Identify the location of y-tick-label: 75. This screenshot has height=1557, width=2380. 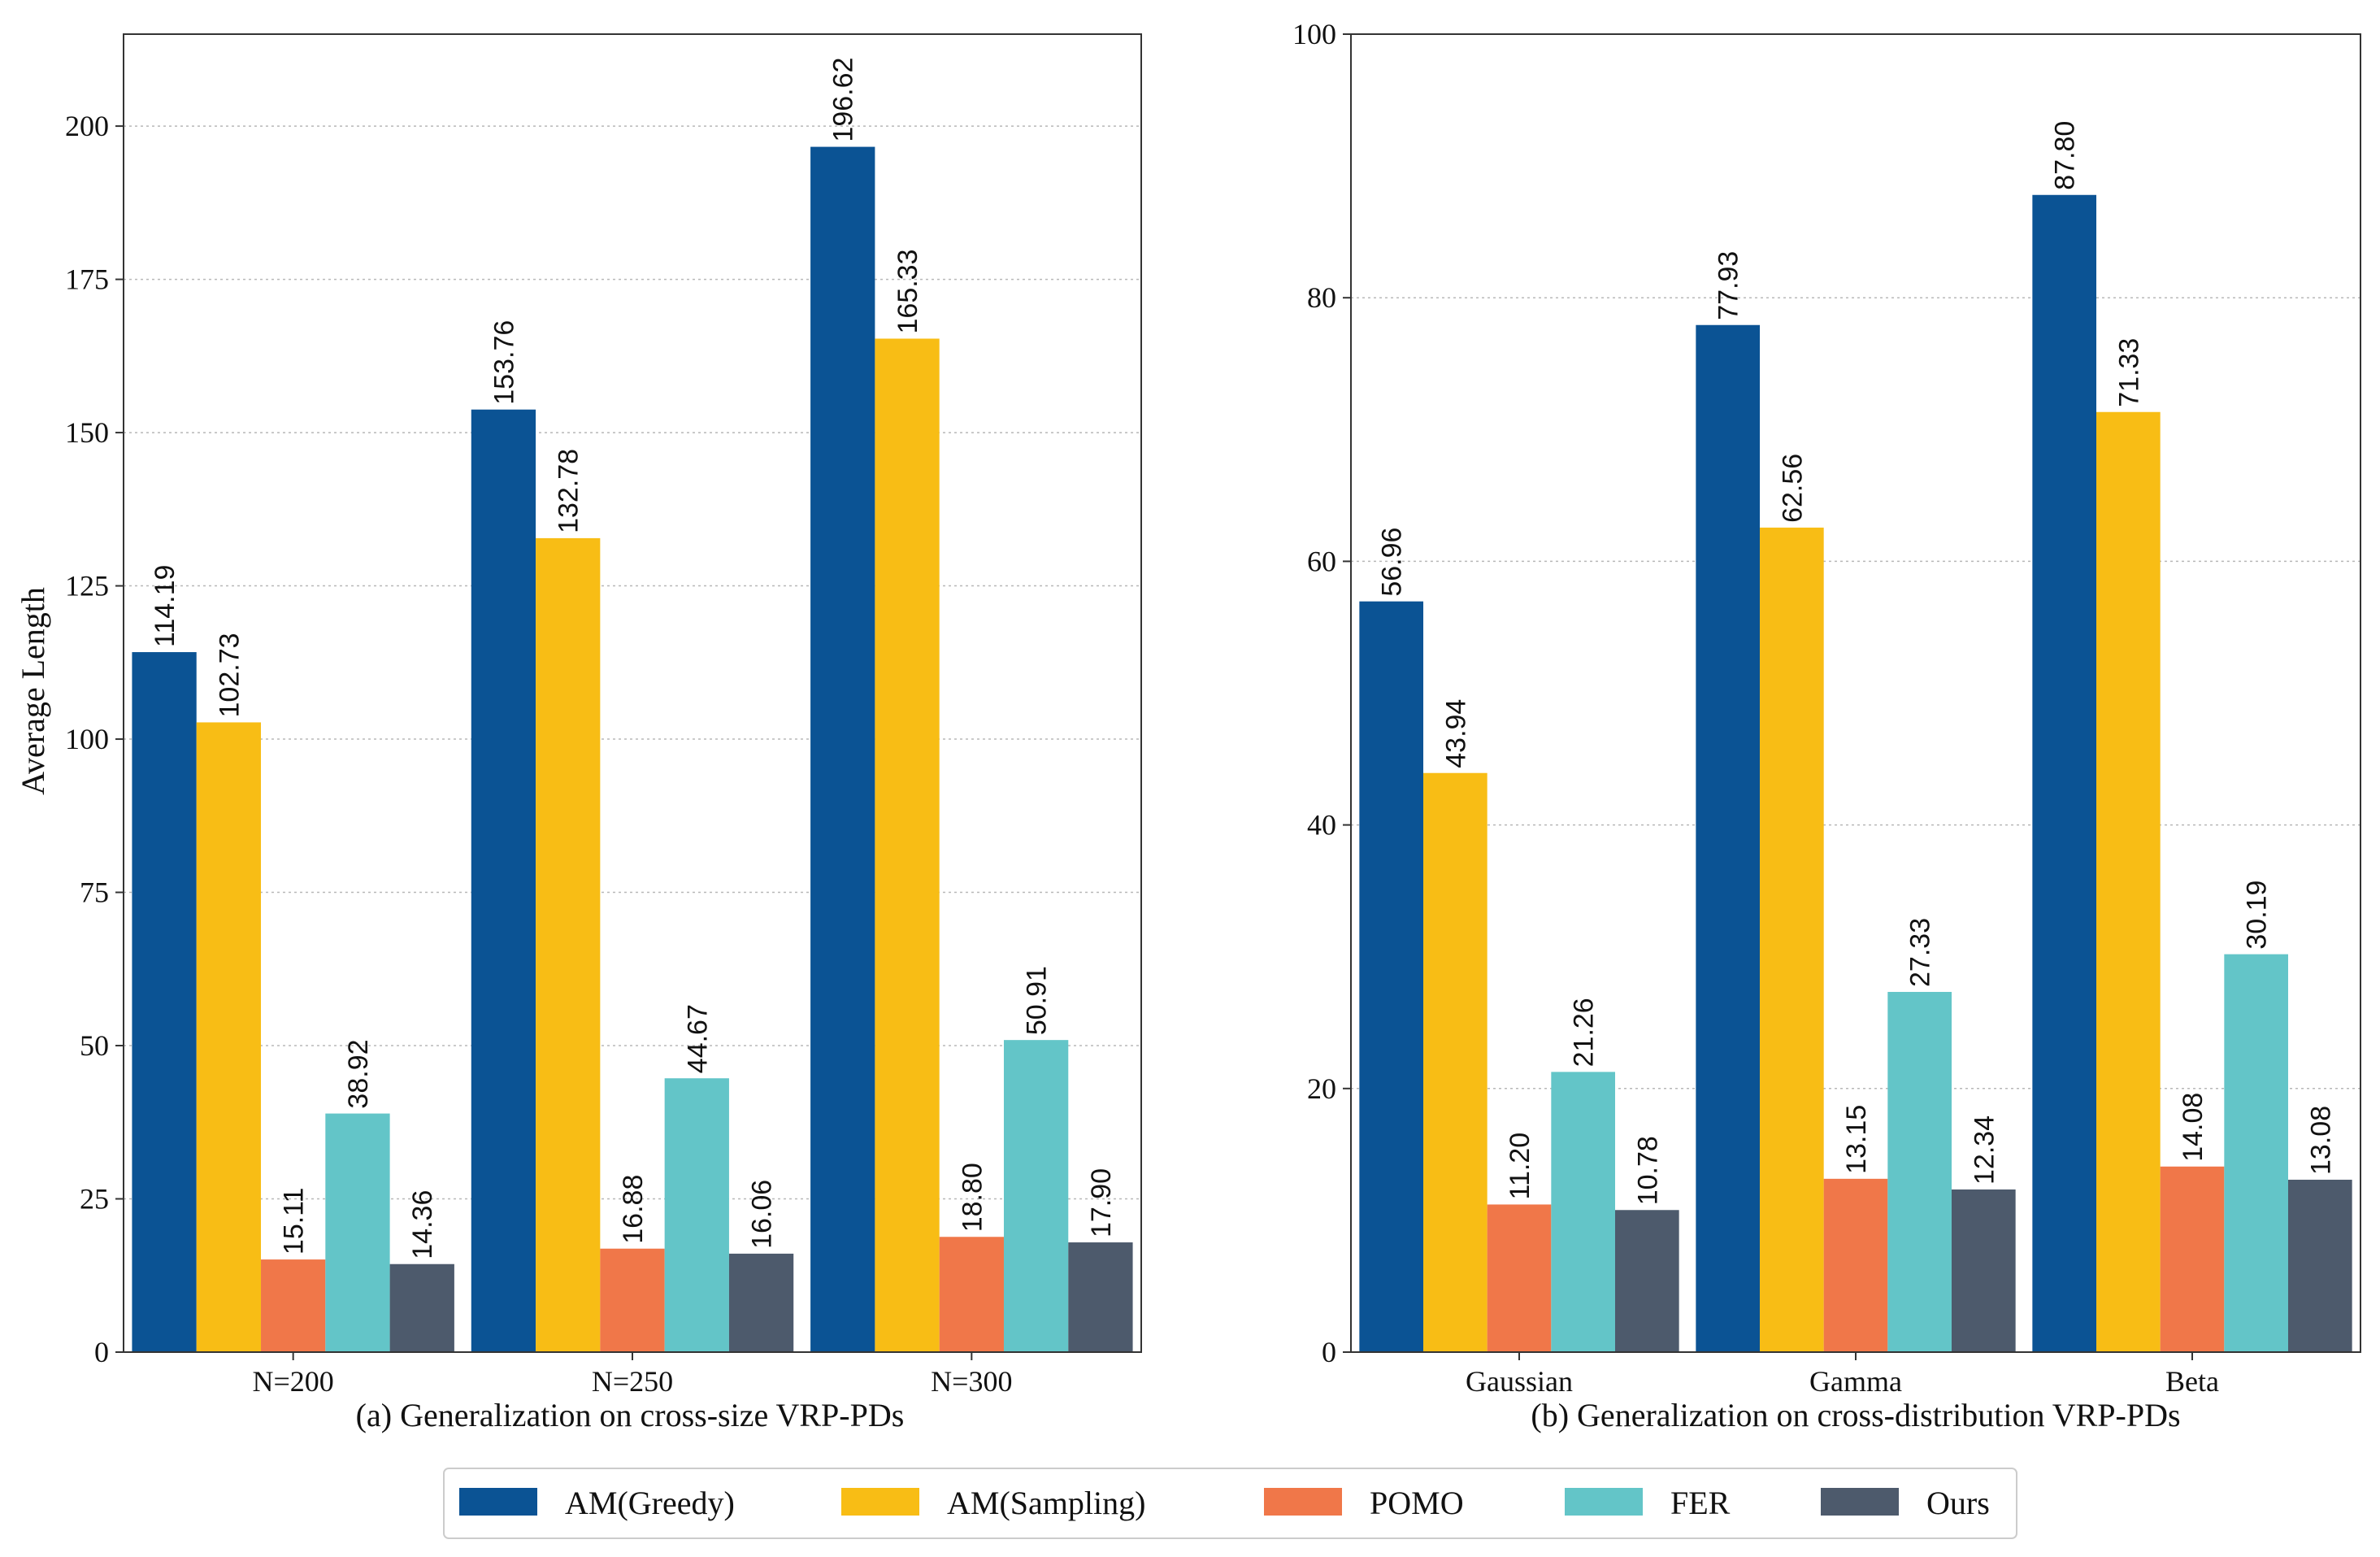
(94, 892).